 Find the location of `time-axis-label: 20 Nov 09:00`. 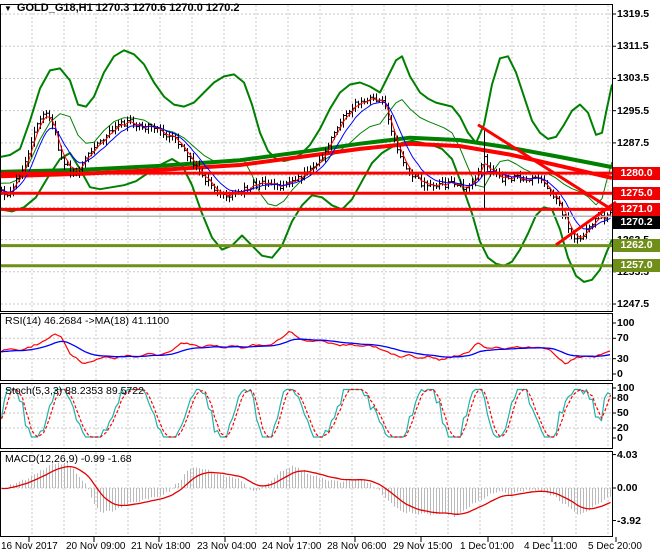

time-axis-label: 20 Nov 09:00 is located at coordinates (96, 546).